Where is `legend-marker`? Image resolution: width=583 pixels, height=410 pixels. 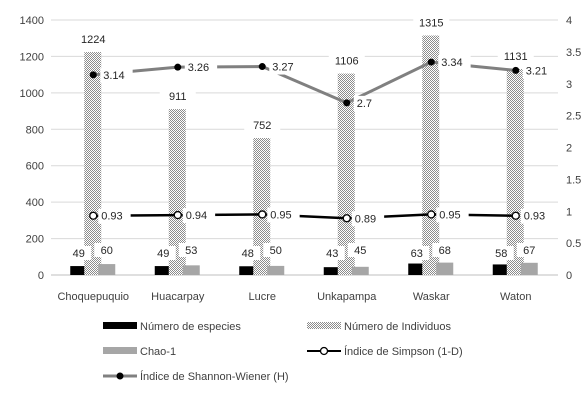
legend-marker is located at coordinates (120, 376).